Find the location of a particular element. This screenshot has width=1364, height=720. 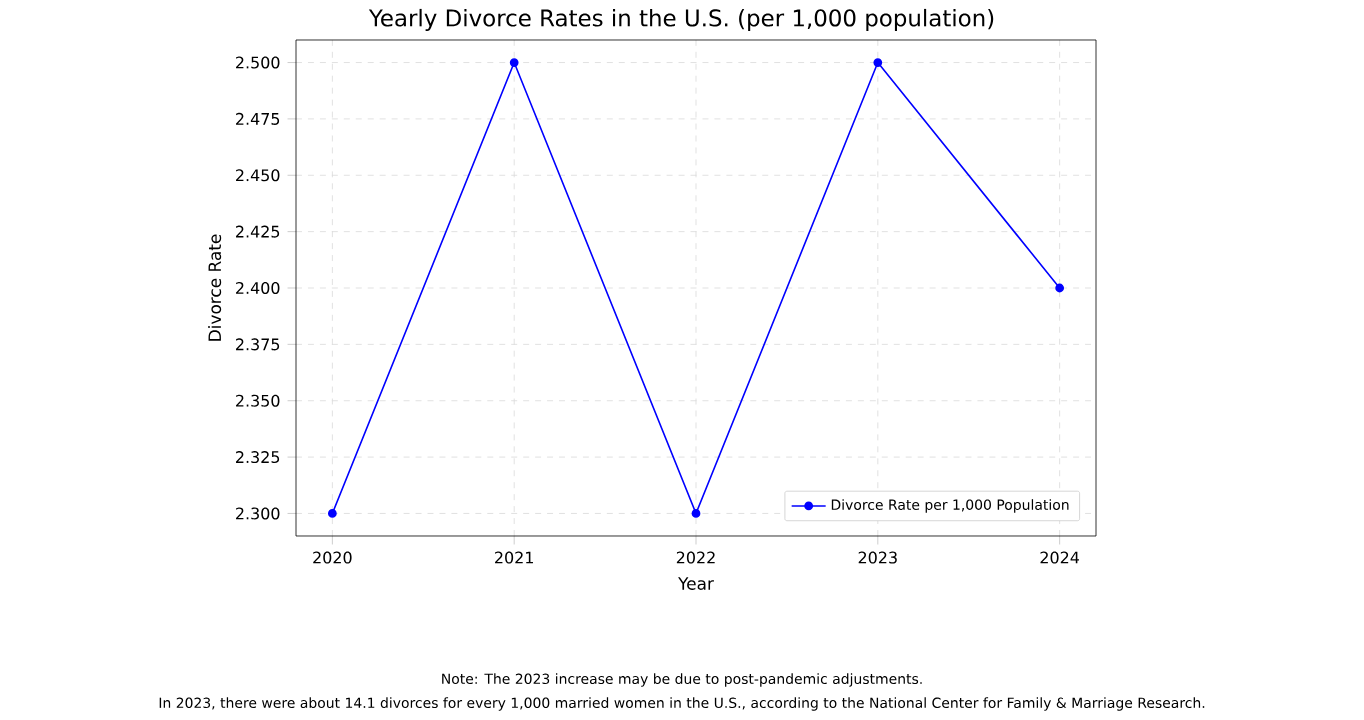

x-axis-title: Year is located at coordinates (696, 583).